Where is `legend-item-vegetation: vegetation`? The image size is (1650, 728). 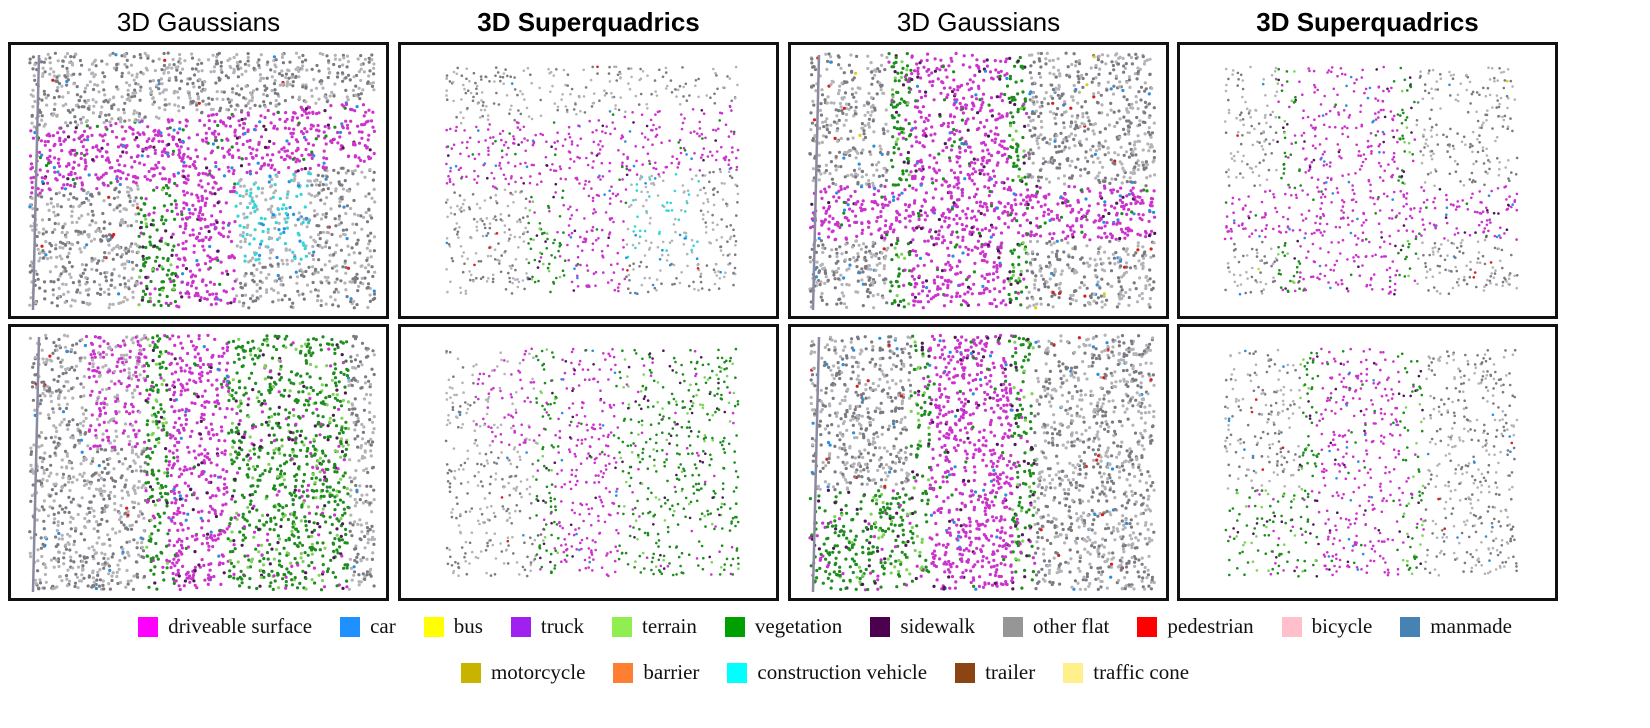 legend-item-vegetation: vegetation is located at coordinates (783, 626).